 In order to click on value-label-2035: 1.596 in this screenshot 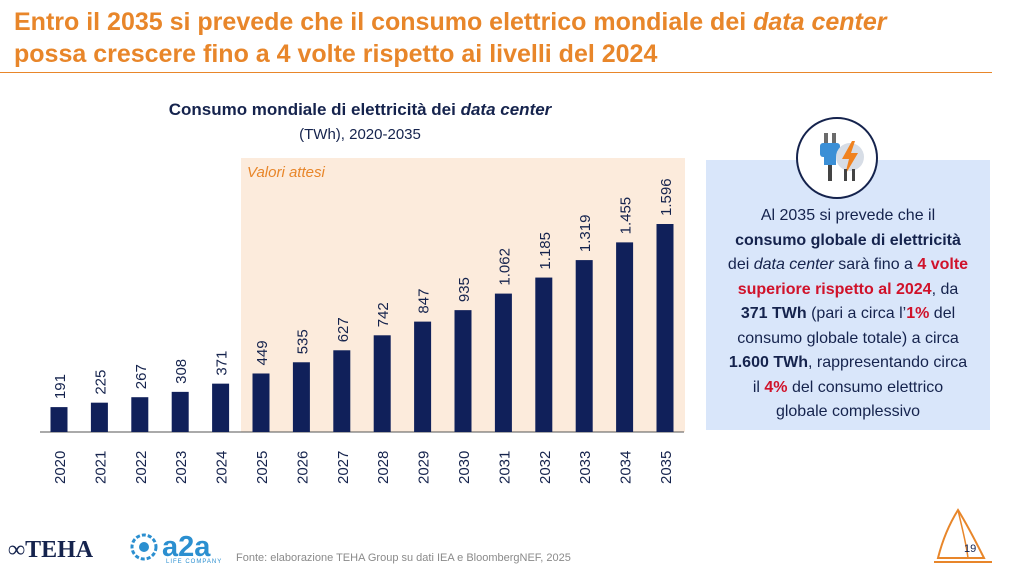, I will do `click(666, 197)`.